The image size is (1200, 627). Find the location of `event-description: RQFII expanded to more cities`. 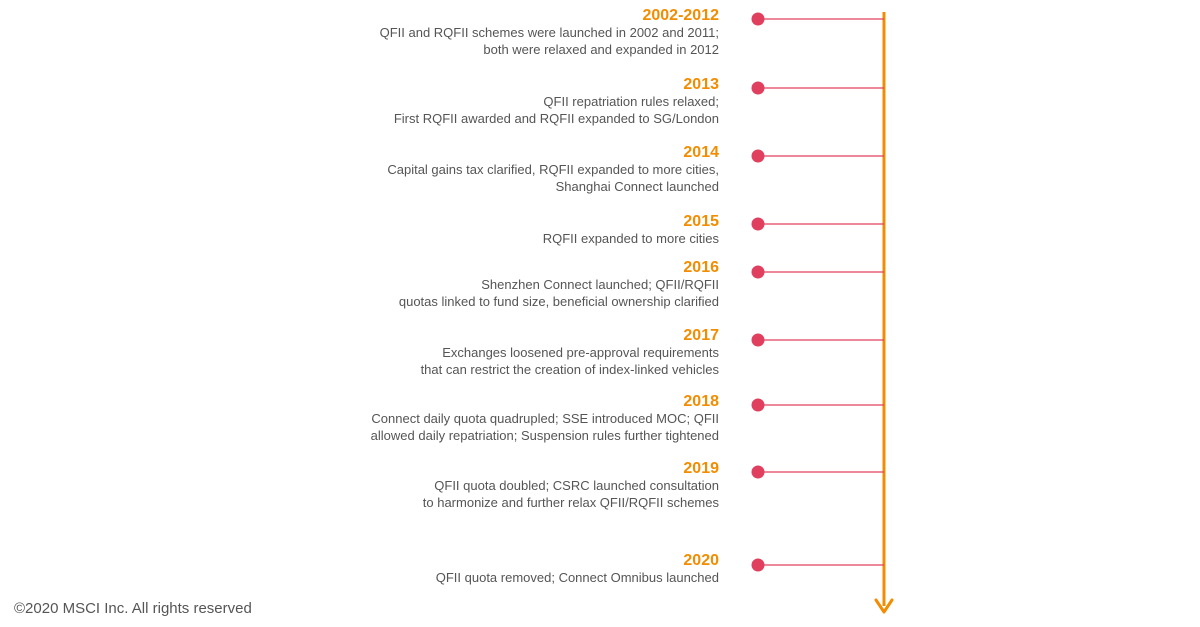

event-description: RQFII expanded to more cities is located at coordinates (630, 238).